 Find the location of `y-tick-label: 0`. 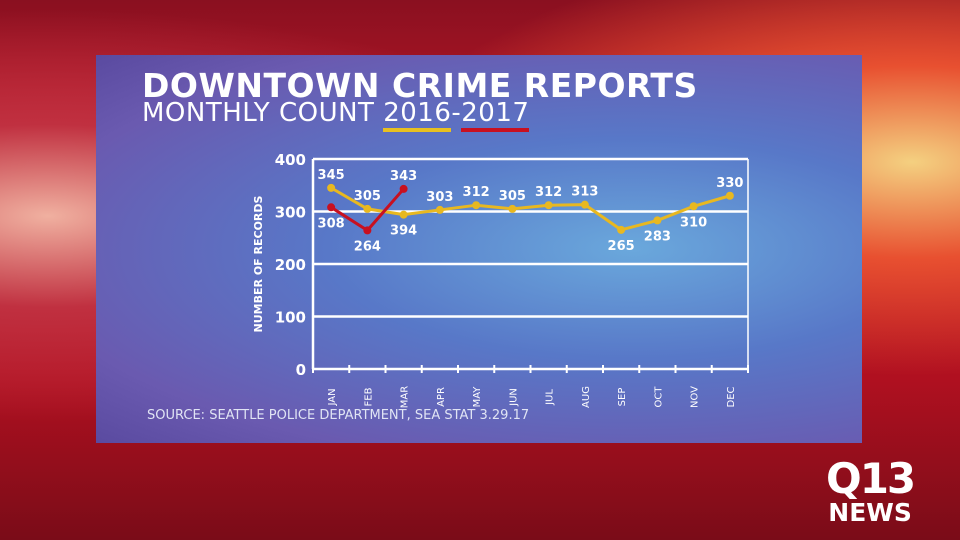

y-tick-label: 0 is located at coordinates (301, 370).